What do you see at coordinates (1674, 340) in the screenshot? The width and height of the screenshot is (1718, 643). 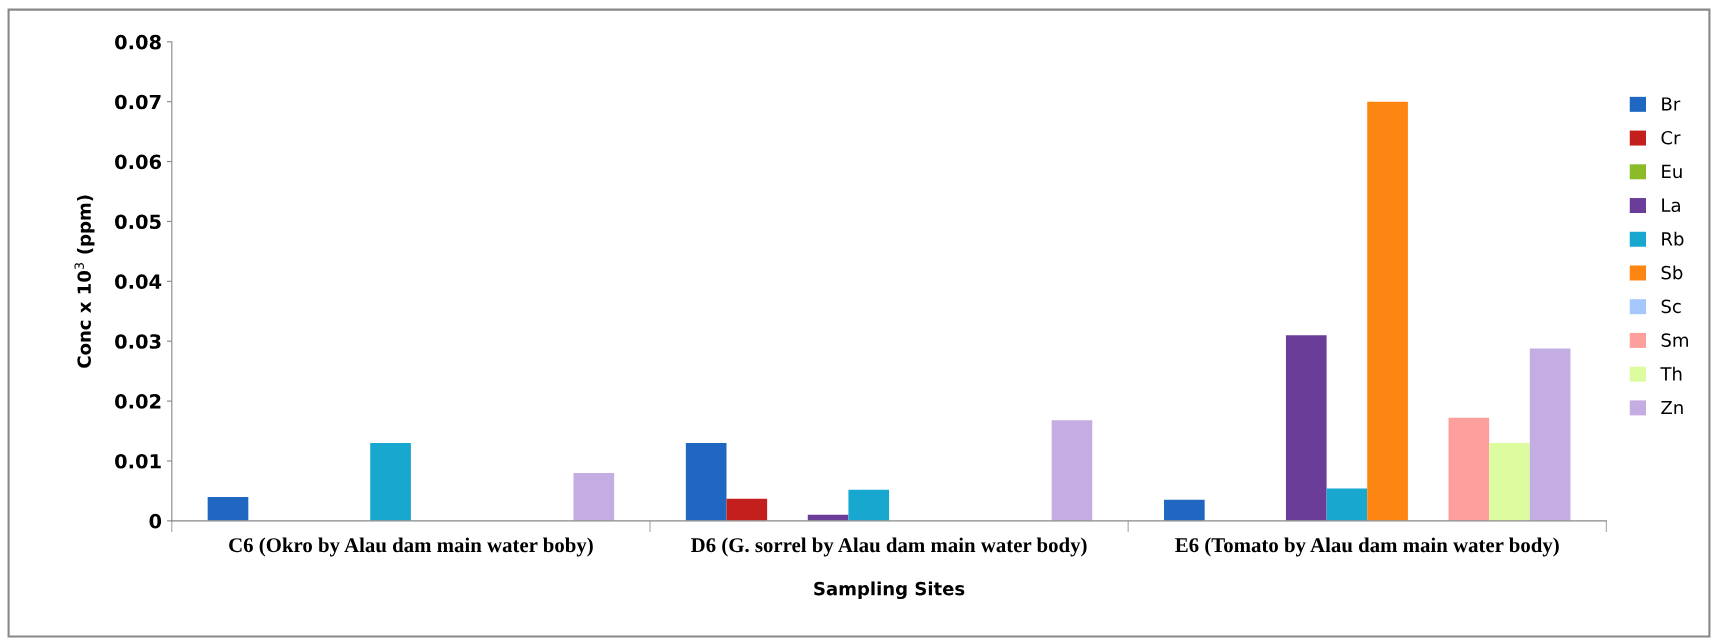 I see `legend-label: Sm` at bounding box center [1674, 340].